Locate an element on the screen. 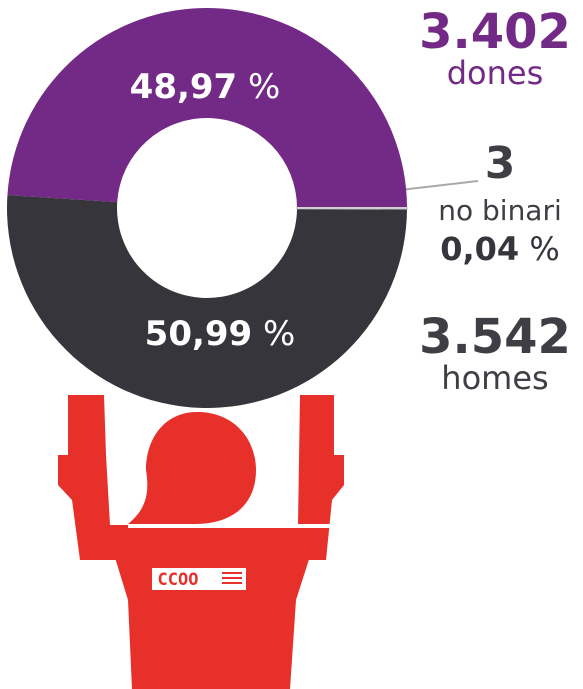  percent-label: 0,04 % is located at coordinates (500, 249).